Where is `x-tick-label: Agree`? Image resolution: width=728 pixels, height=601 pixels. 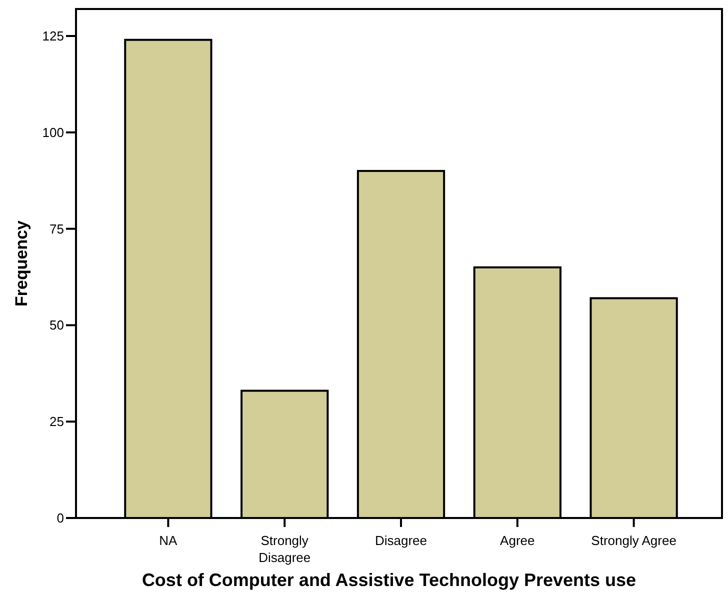 x-tick-label: Agree is located at coordinates (517, 540).